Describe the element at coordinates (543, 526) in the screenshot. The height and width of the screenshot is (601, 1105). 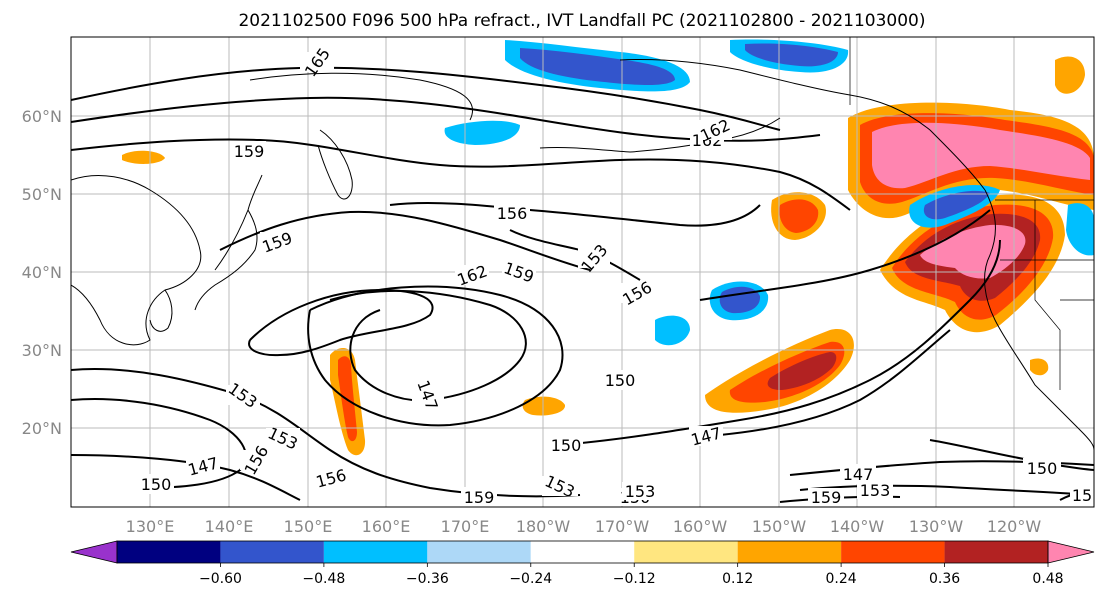
I see `lon-label: 180°W` at that location.